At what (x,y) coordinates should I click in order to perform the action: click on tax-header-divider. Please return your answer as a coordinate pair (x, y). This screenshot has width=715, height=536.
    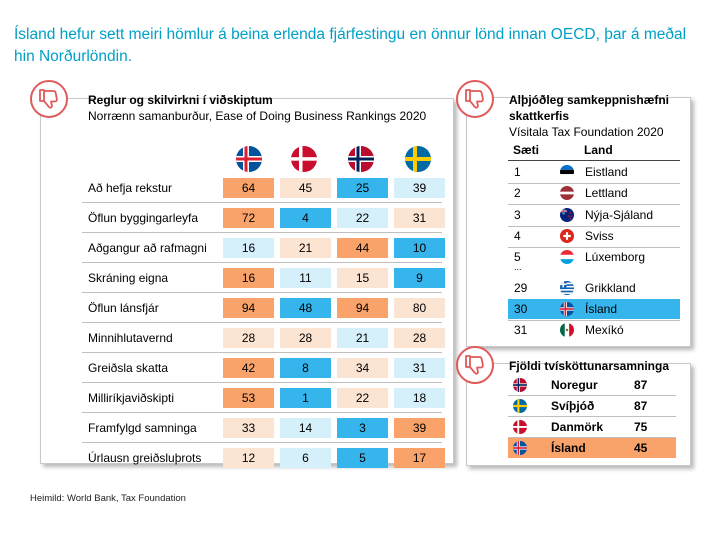
    Looking at the image, I should click on (594, 160).